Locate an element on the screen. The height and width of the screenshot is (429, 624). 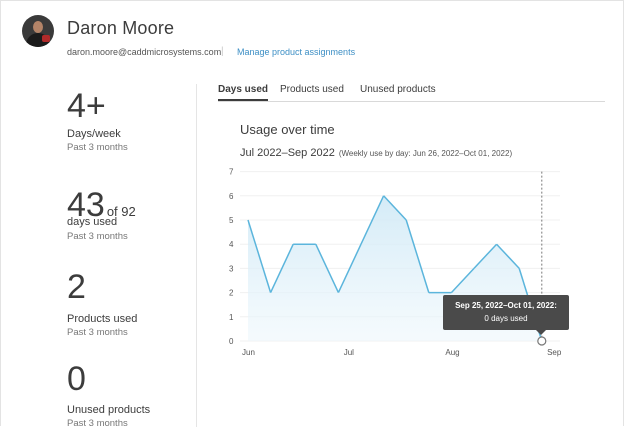
stat-products-used: 2 Products used Past 3 months is located at coordinates (102, 304).